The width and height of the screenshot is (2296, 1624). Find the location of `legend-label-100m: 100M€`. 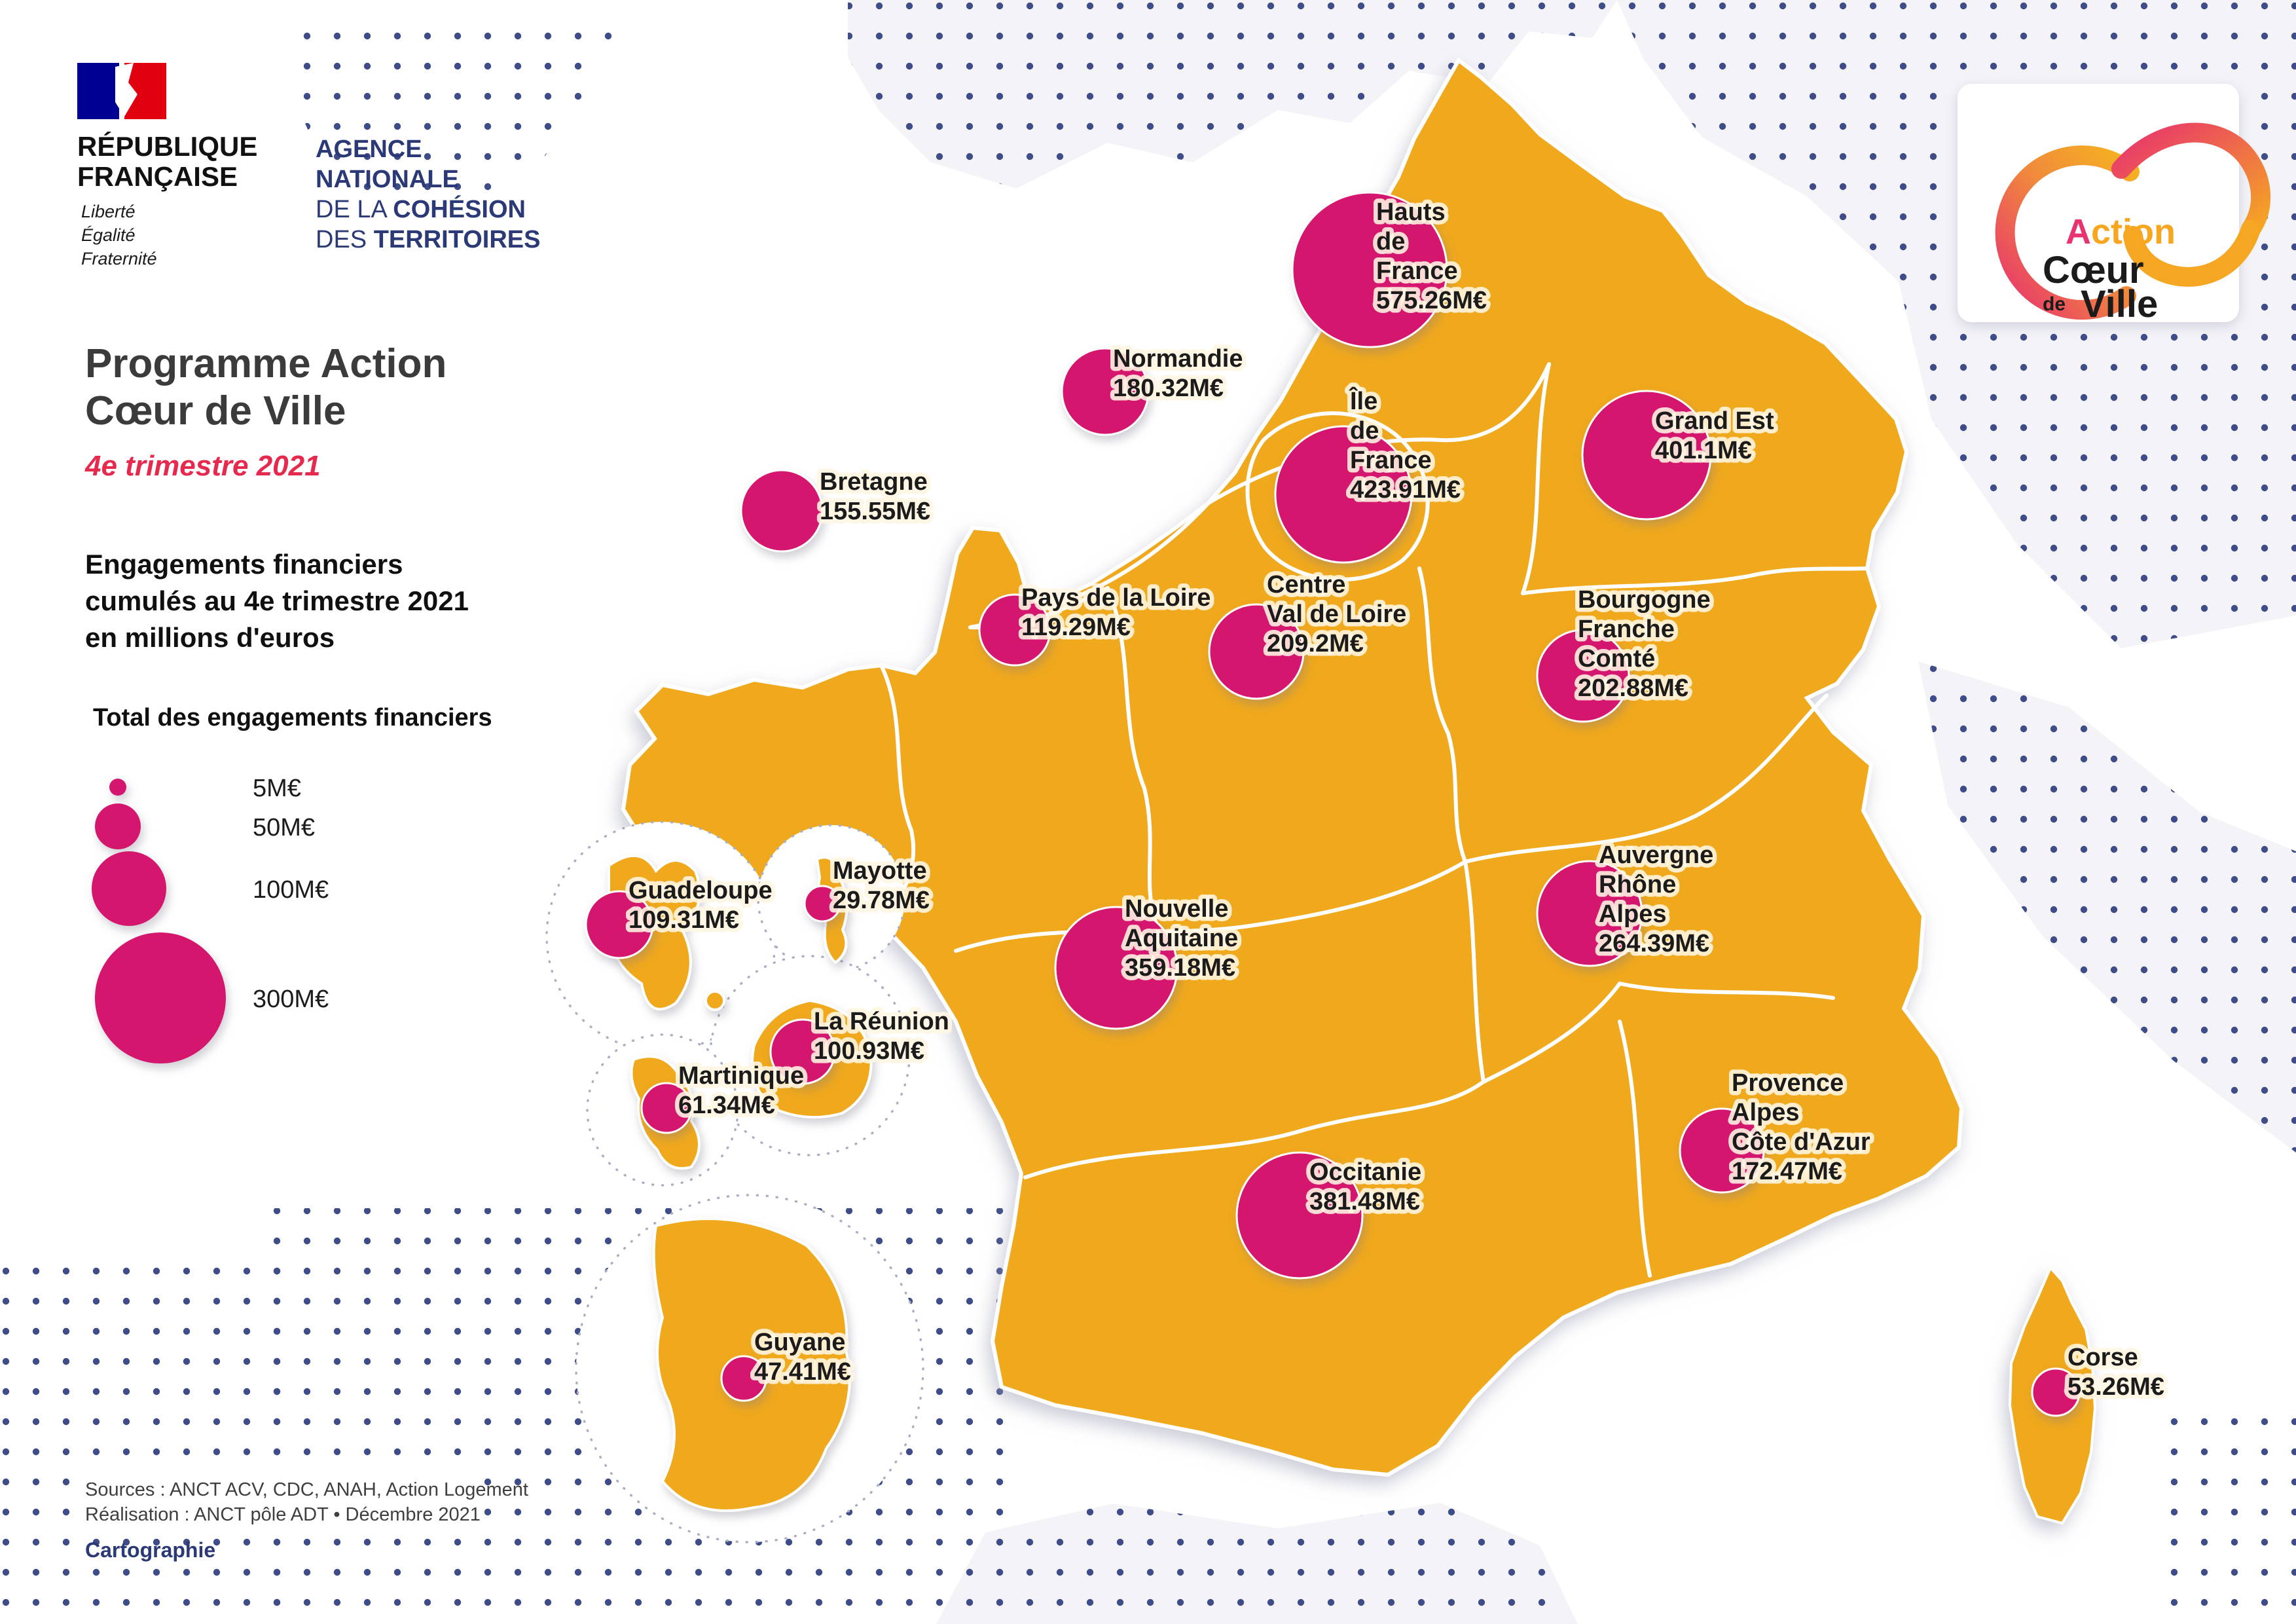

legend-label-100m: 100M€ is located at coordinates (291, 890).